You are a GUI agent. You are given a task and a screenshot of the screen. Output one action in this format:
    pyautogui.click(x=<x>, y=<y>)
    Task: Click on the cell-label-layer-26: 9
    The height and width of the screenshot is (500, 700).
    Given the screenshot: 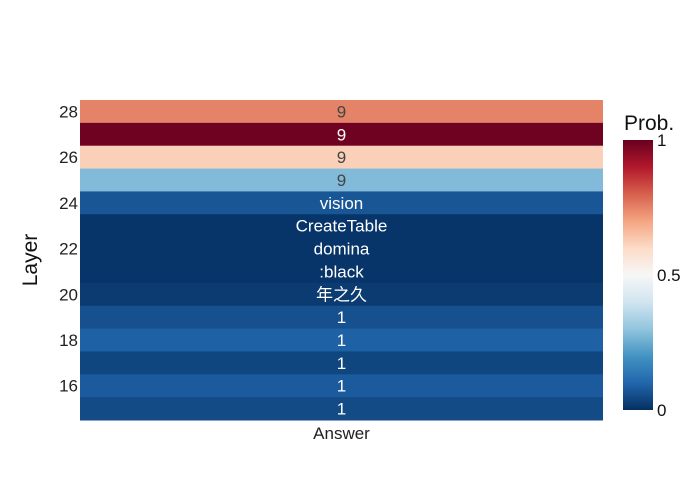 What is the action you would take?
    pyautogui.click(x=341, y=157)
    